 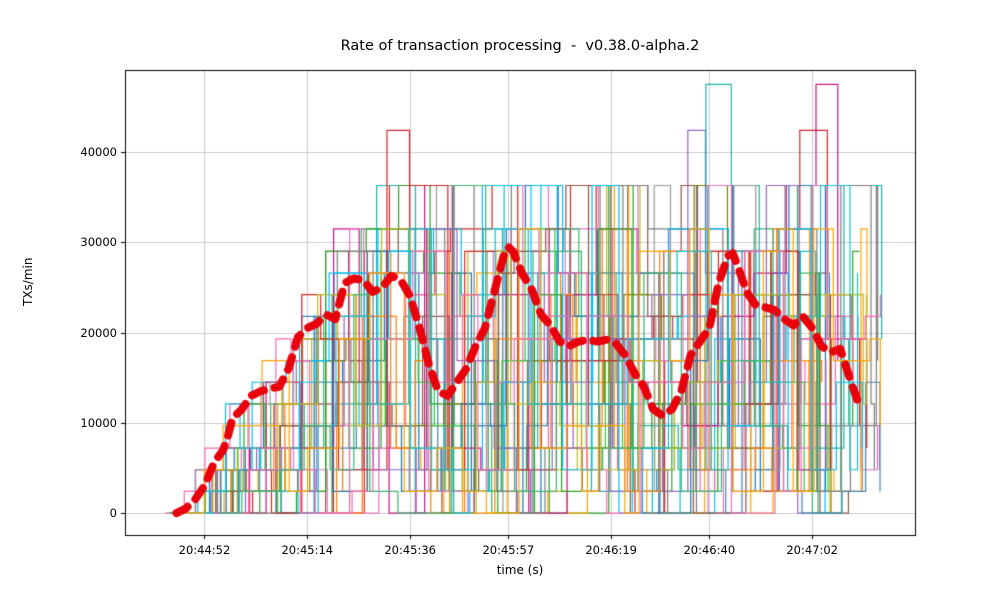 I want to click on y-tick-label: 0, so click(x=113, y=513).